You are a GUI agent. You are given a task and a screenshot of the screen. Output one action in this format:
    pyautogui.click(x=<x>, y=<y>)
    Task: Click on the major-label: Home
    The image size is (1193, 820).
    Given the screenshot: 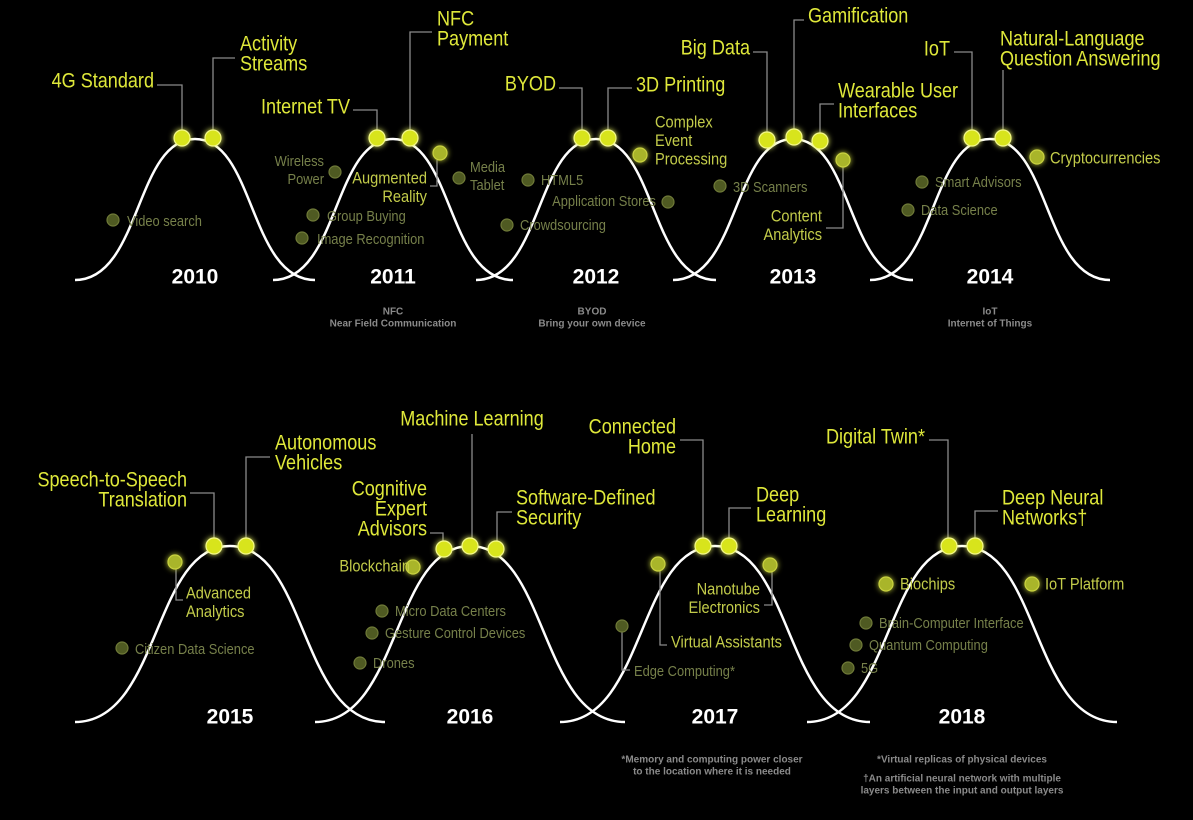 What is the action you would take?
    pyautogui.click(x=652, y=447)
    